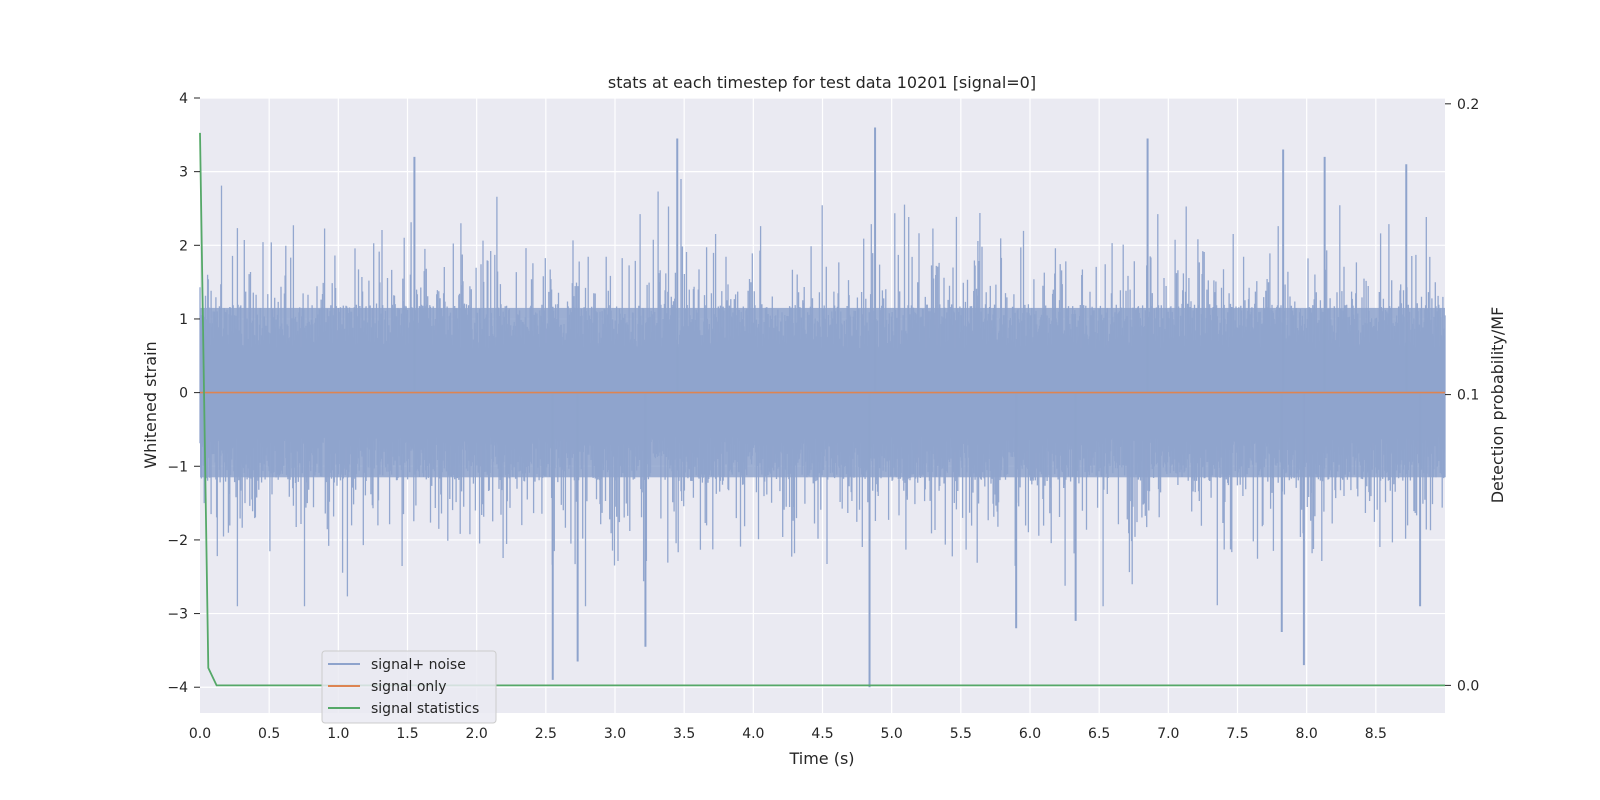  Describe the element at coordinates (822, 734) in the screenshot. I see `x-tick-label: 4.5` at that location.